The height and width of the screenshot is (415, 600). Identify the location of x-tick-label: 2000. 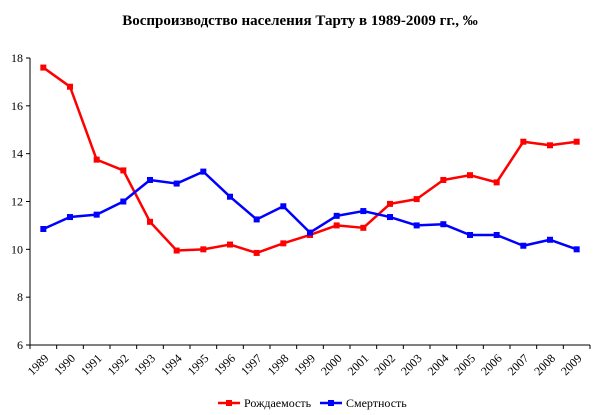
(331, 364).